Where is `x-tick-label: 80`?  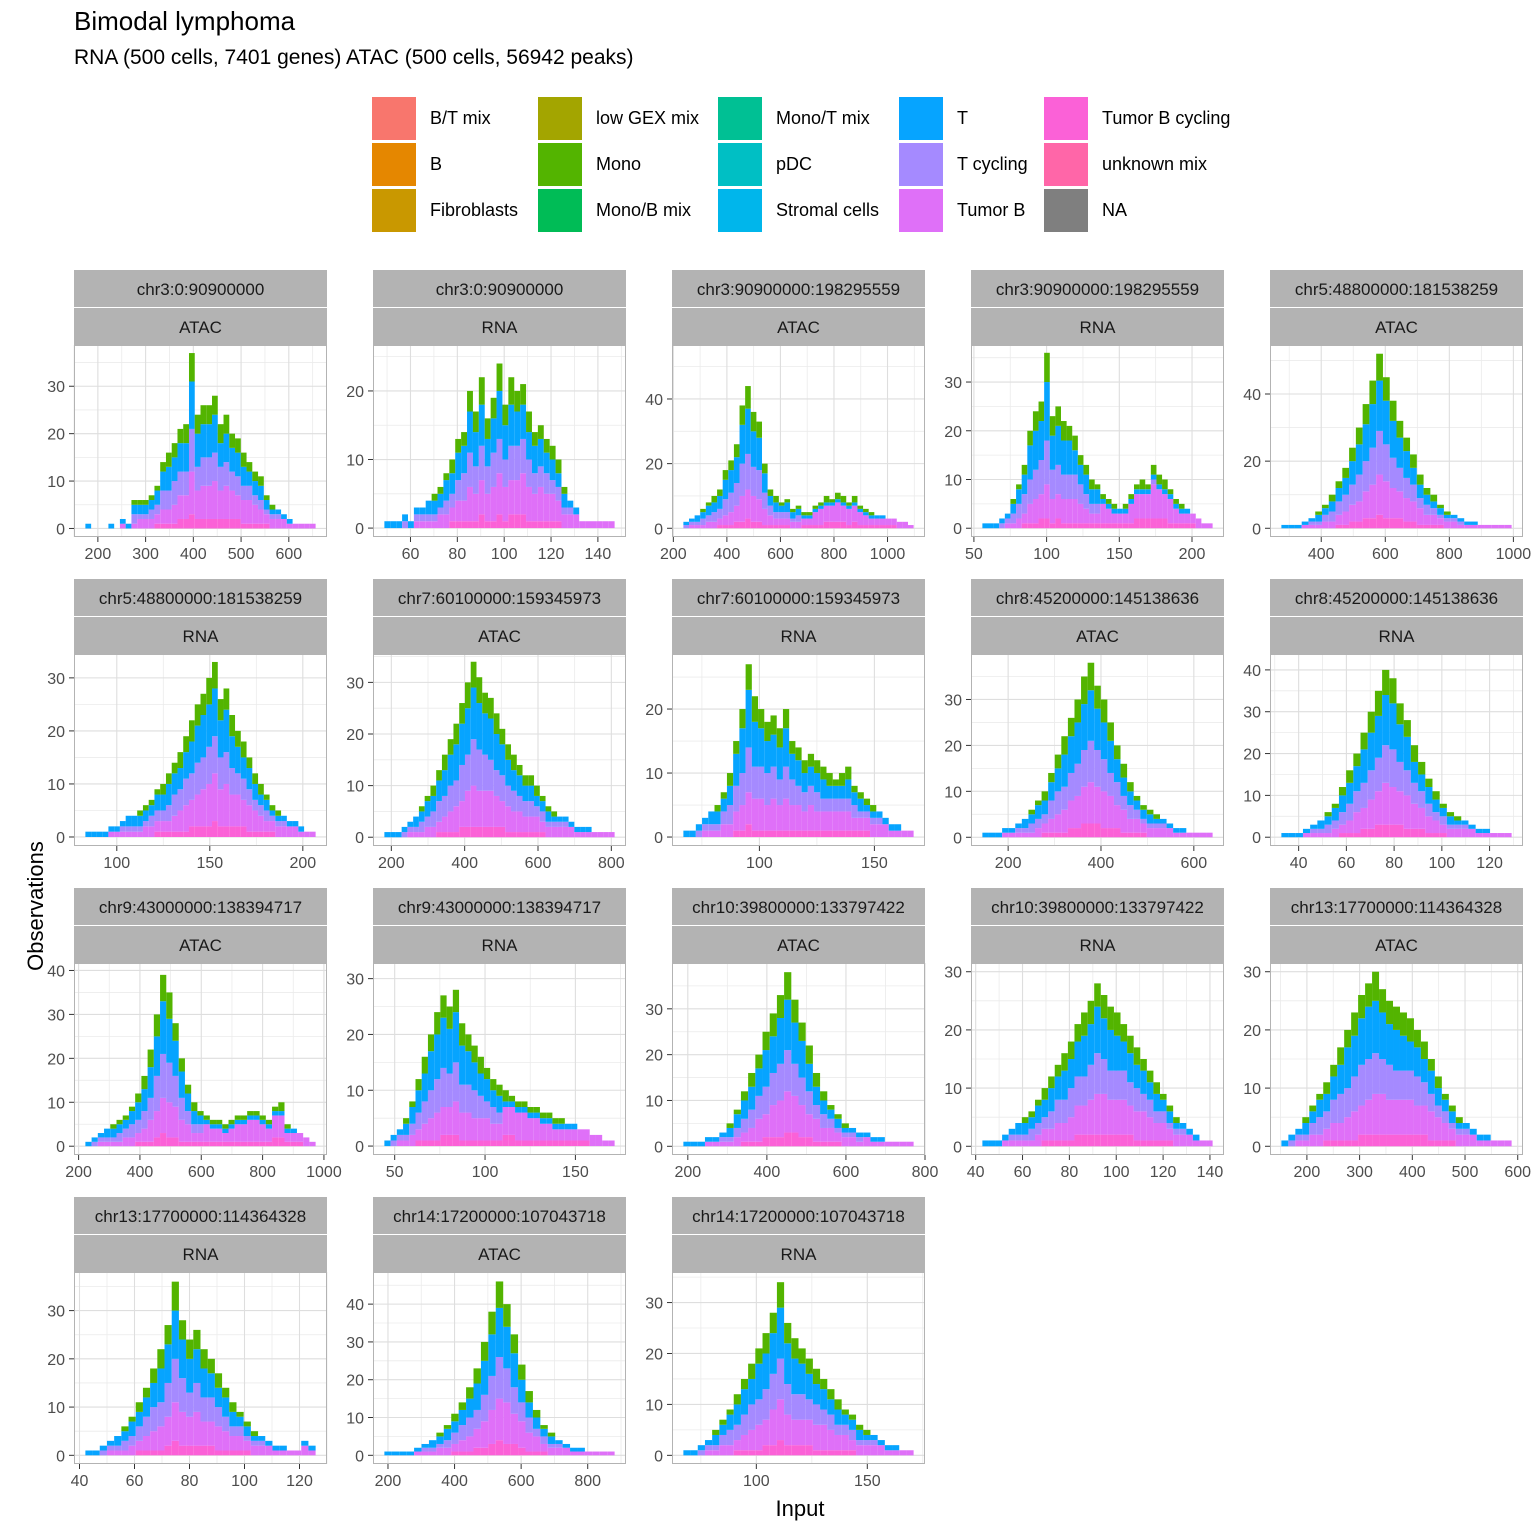
x-tick-label: 80 is located at coordinates (1394, 863).